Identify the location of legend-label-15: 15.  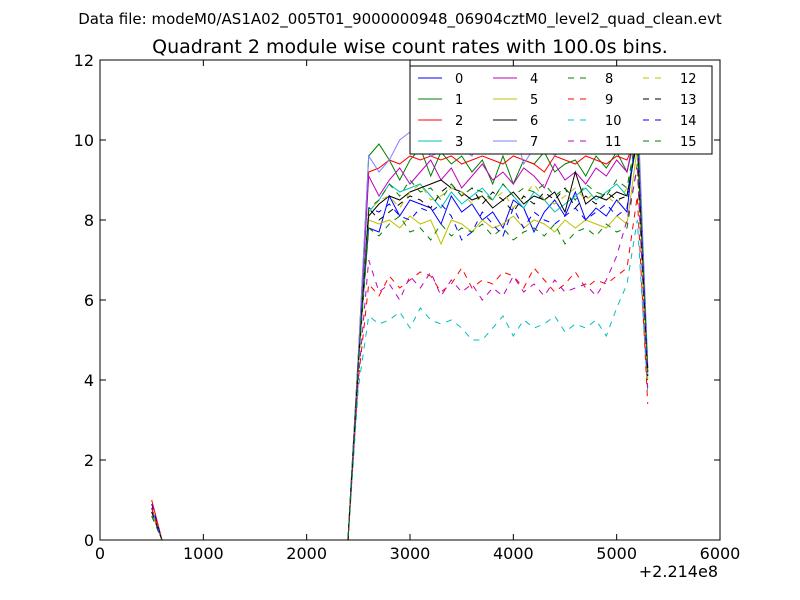
(688, 142).